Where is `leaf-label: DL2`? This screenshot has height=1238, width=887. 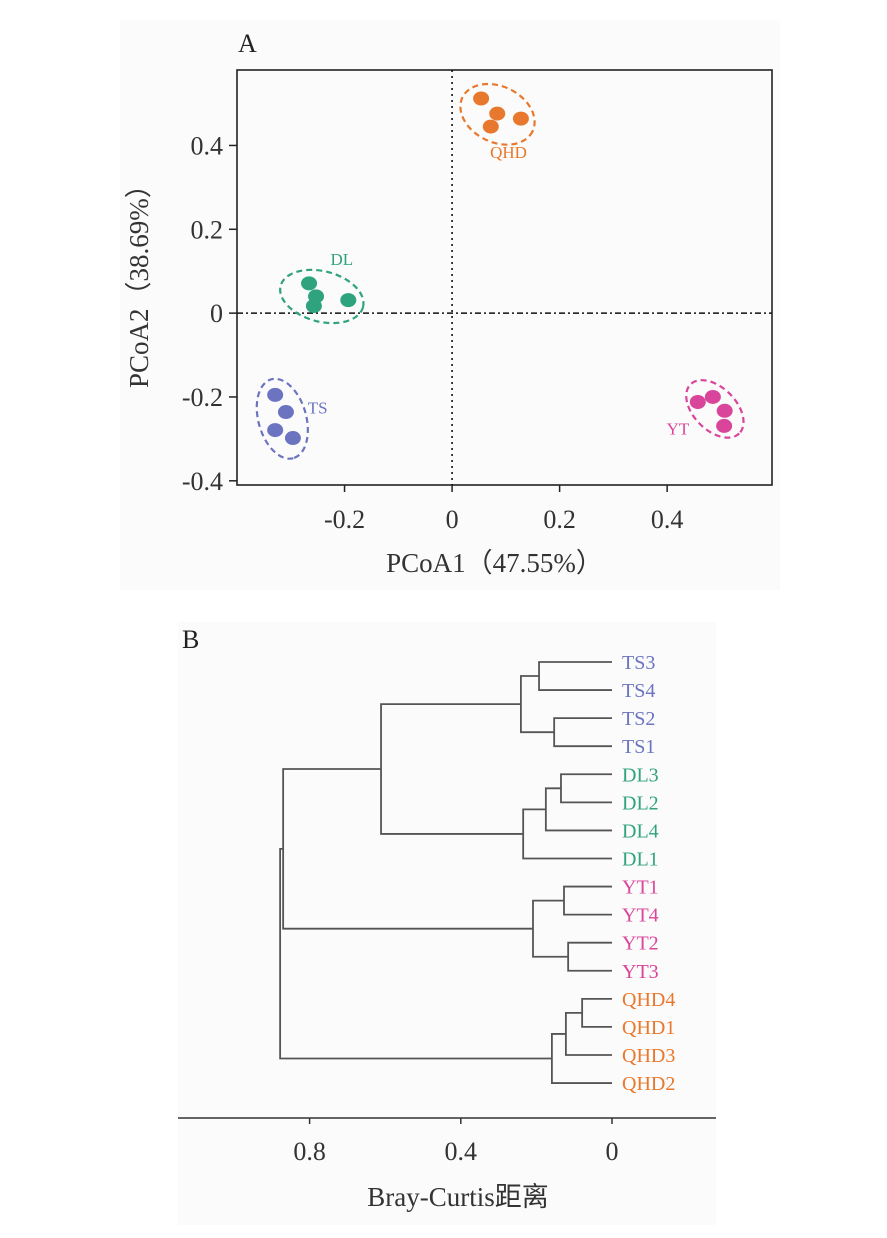 leaf-label: DL2 is located at coordinates (640, 803).